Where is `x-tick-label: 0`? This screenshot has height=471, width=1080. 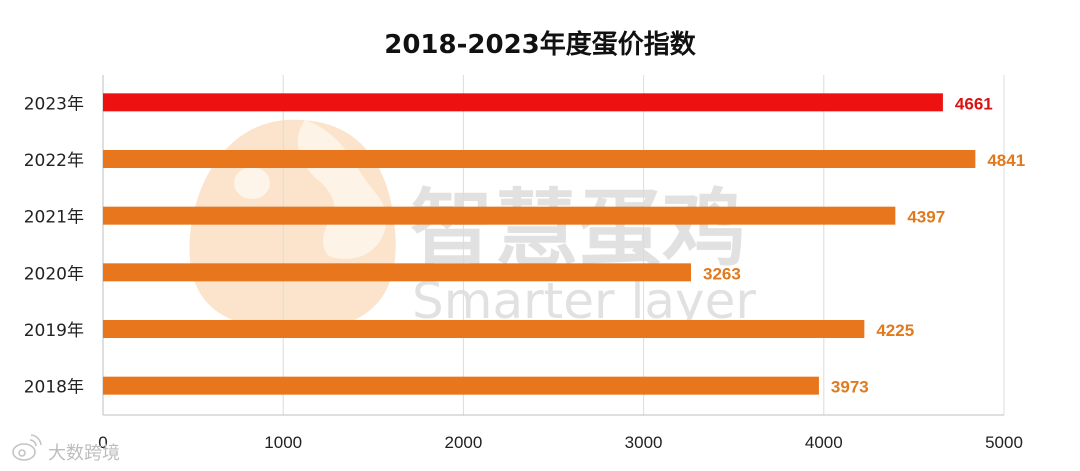
x-tick-label: 0 is located at coordinates (102, 442).